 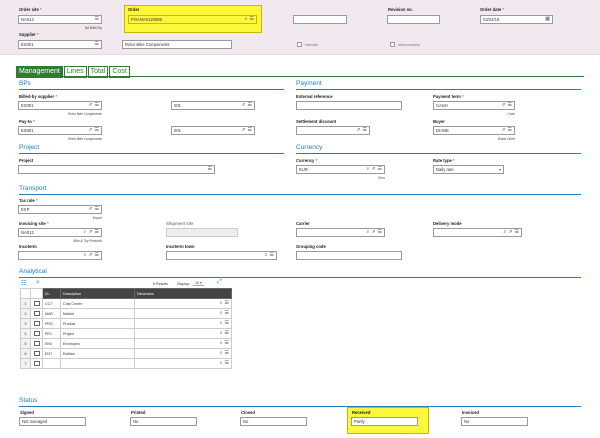 I want to click on incoterm-field: ⌕ ⇗ ☰, so click(x=60, y=255).